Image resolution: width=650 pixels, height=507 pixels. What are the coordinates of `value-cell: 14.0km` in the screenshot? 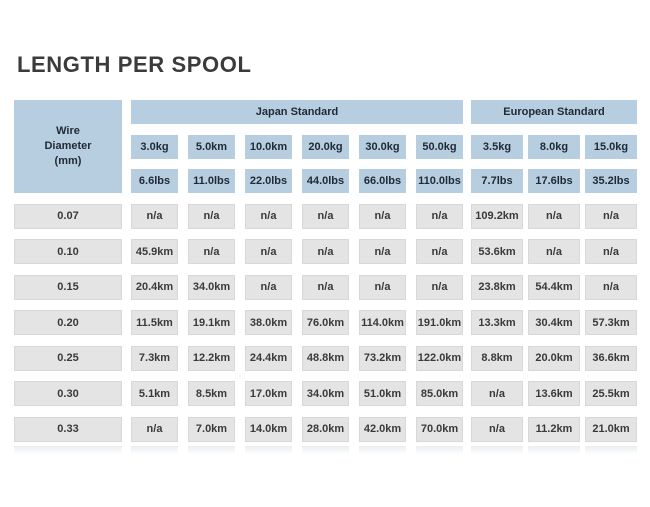 It's located at (268, 429).